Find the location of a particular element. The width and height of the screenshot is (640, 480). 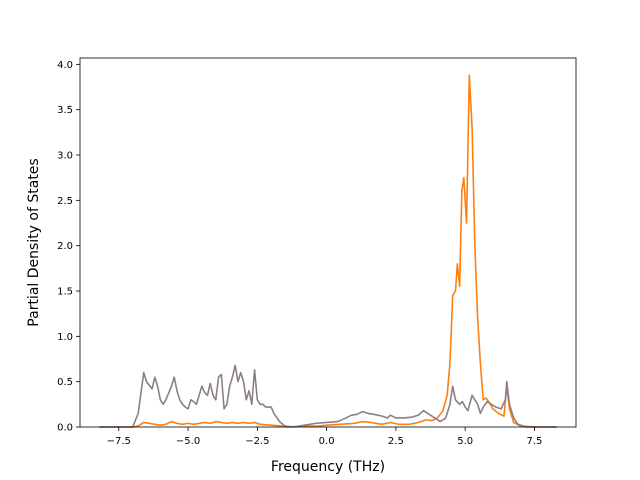

y-tick-label: 3.0 is located at coordinates (65, 156).